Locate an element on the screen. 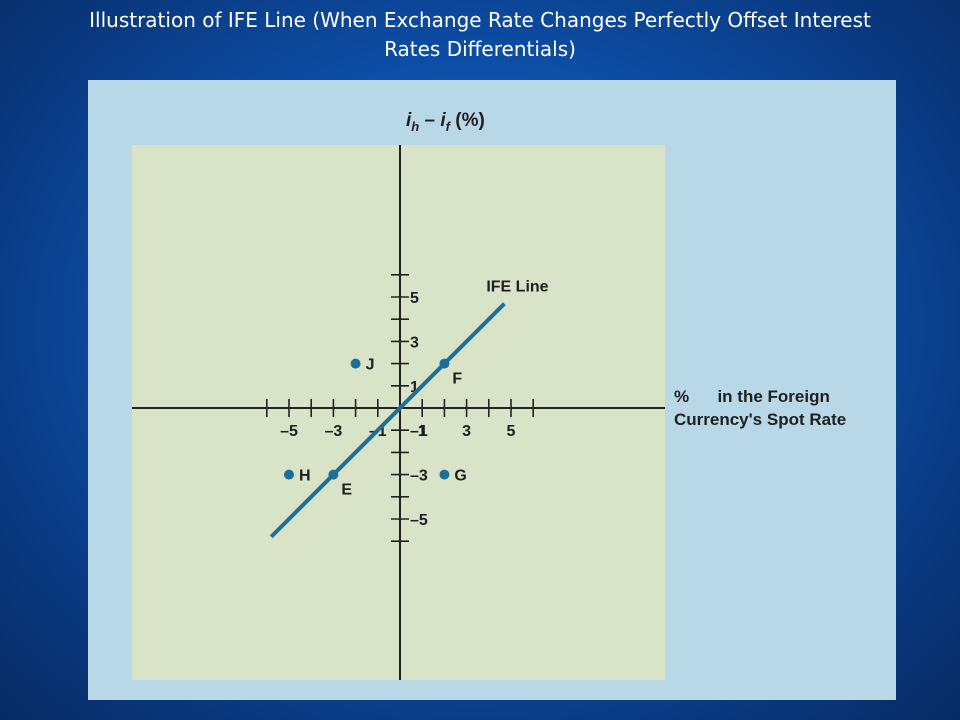 Image resolution: width=960 pixels, height=720 pixels. x-tick-label: 3 is located at coordinates (466, 431).